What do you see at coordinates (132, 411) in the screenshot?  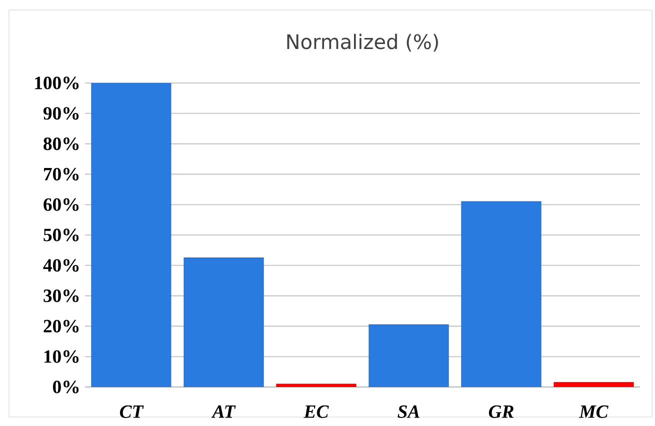 I see `x-tick-label: CT` at bounding box center [132, 411].